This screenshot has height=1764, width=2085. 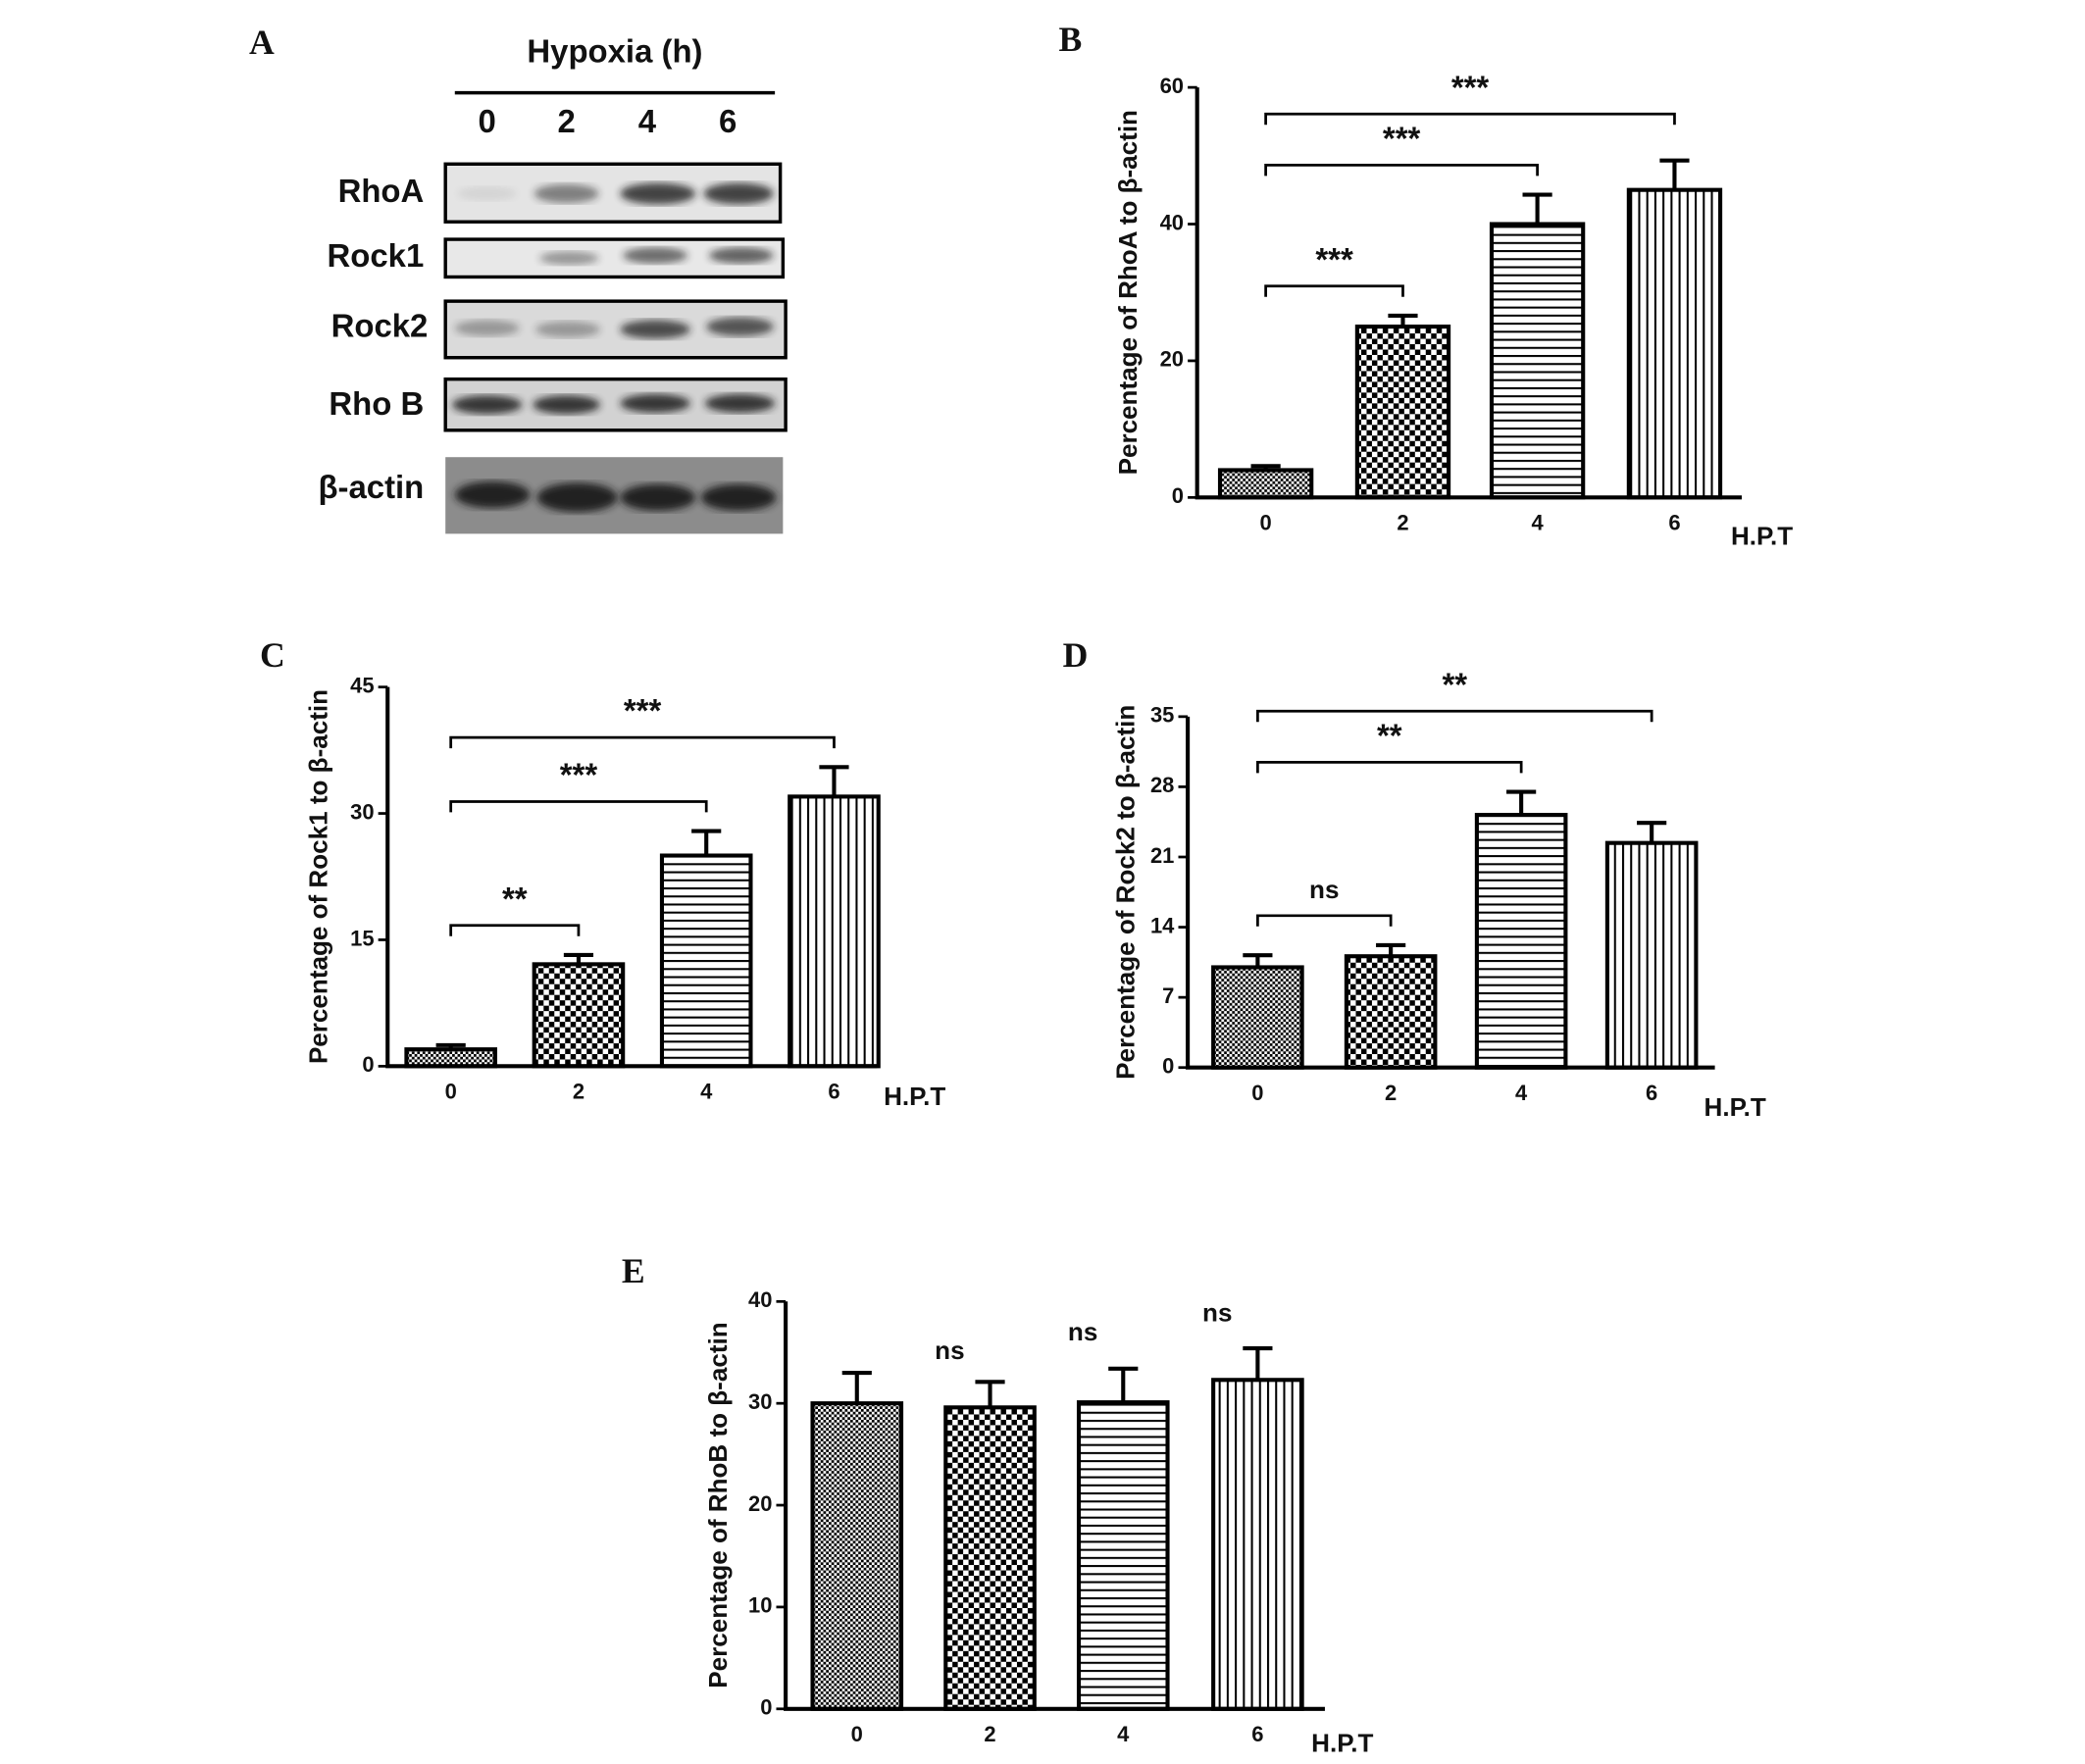 I want to click on lane-label: 0, so click(x=487, y=121).